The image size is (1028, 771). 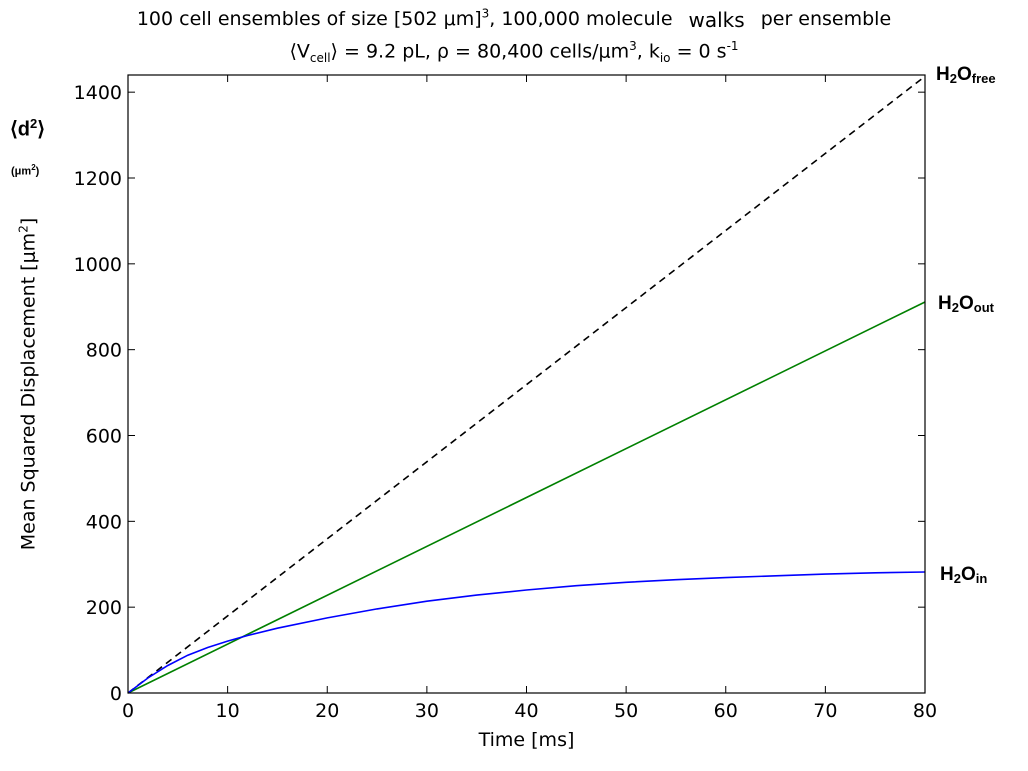 I want to click on x-tick-label: 80, so click(x=925, y=711).